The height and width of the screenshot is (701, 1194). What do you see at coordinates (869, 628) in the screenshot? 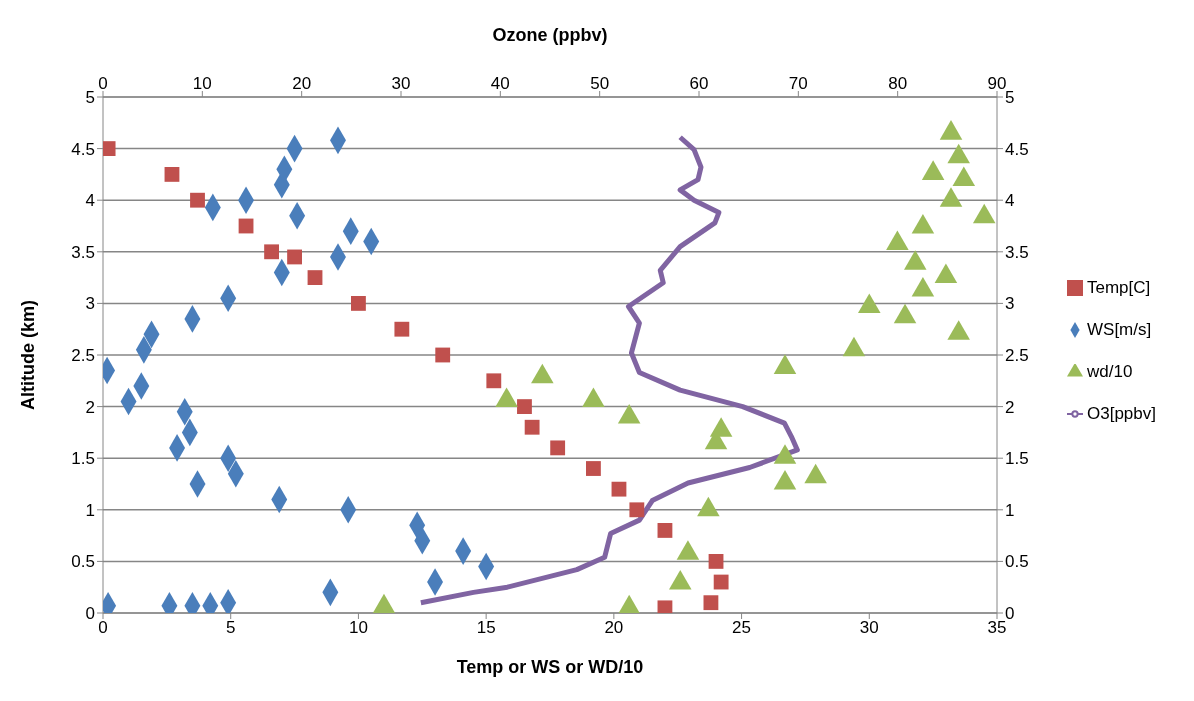
I see `x-tick-label: 30` at bounding box center [869, 628].